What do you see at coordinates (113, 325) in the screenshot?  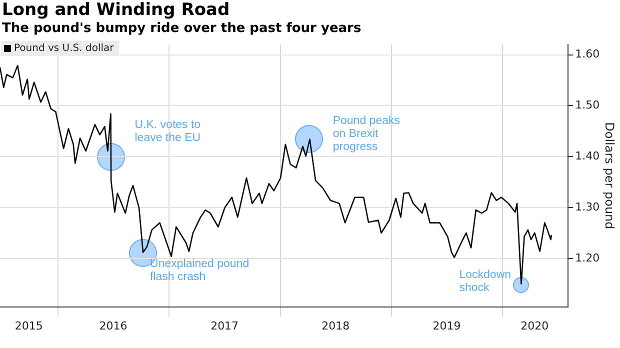 I see `x-tick-label: 2016` at bounding box center [113, 325].